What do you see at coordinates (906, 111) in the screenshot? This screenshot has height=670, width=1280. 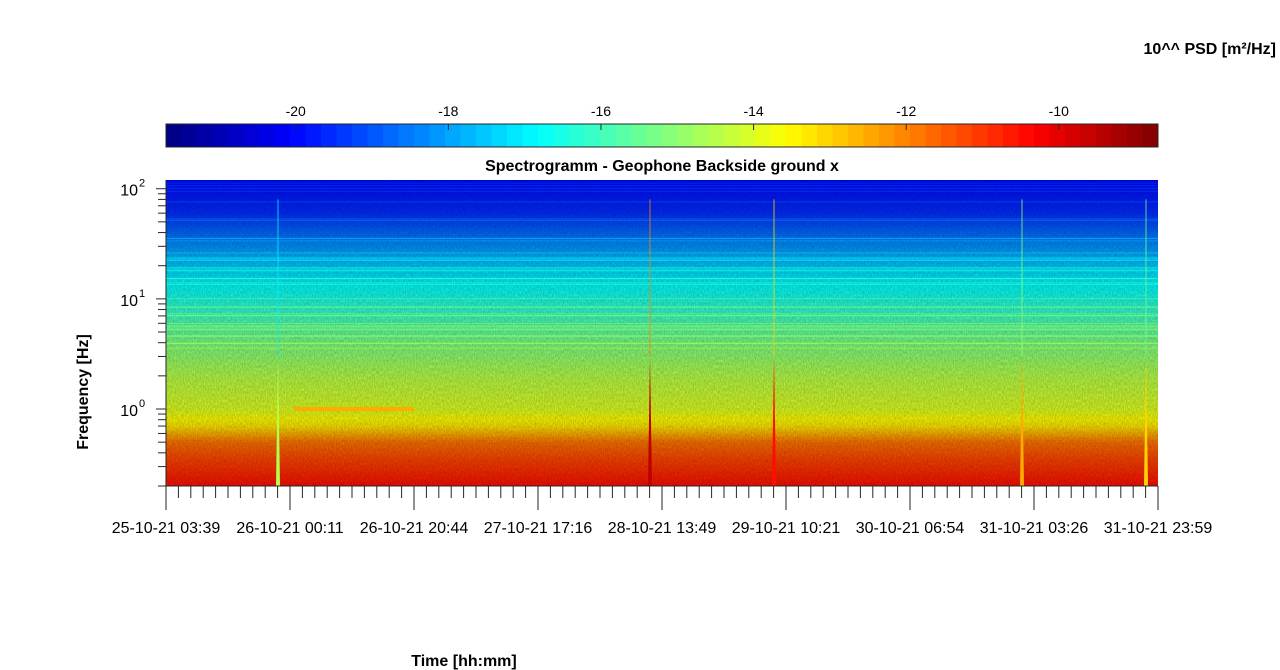 I see `colorbar-tick-label: -12` at bounding box center [906, 111].